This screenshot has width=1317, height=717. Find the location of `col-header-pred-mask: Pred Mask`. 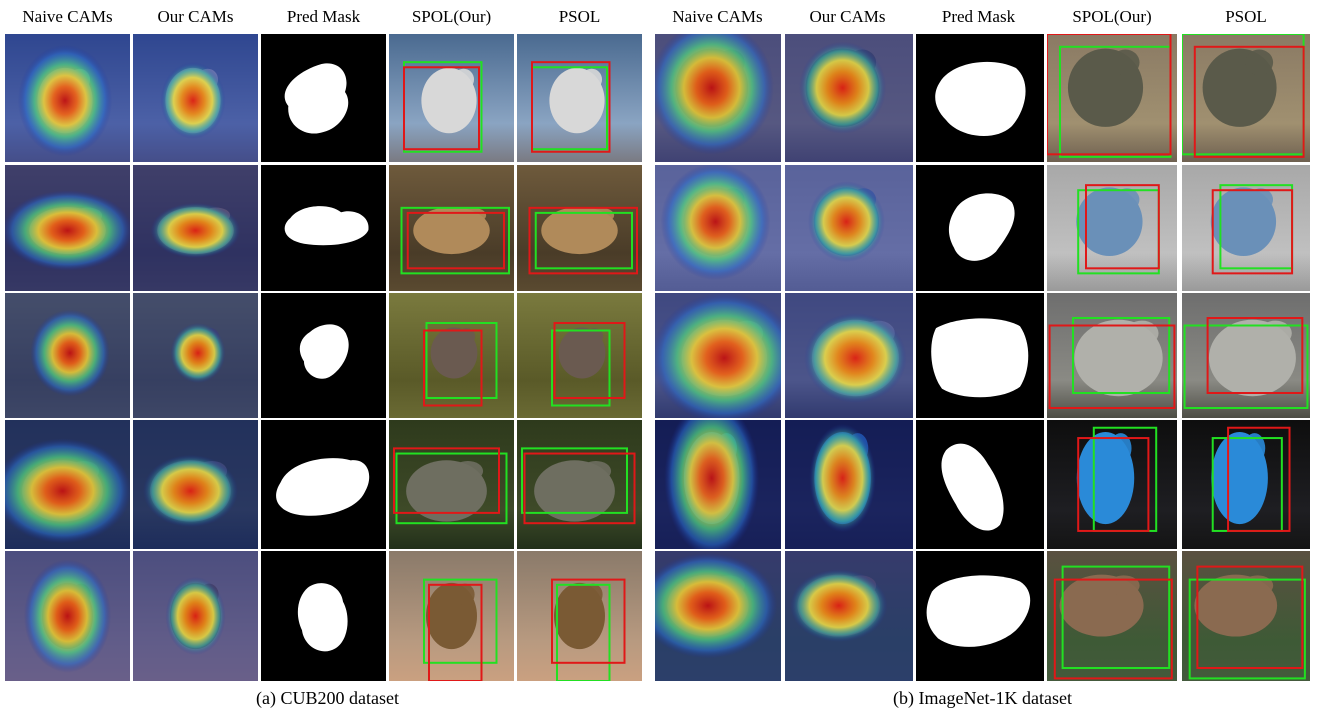

col-header-pred-mask: Pred Mask is located at coordinates (323, 16).